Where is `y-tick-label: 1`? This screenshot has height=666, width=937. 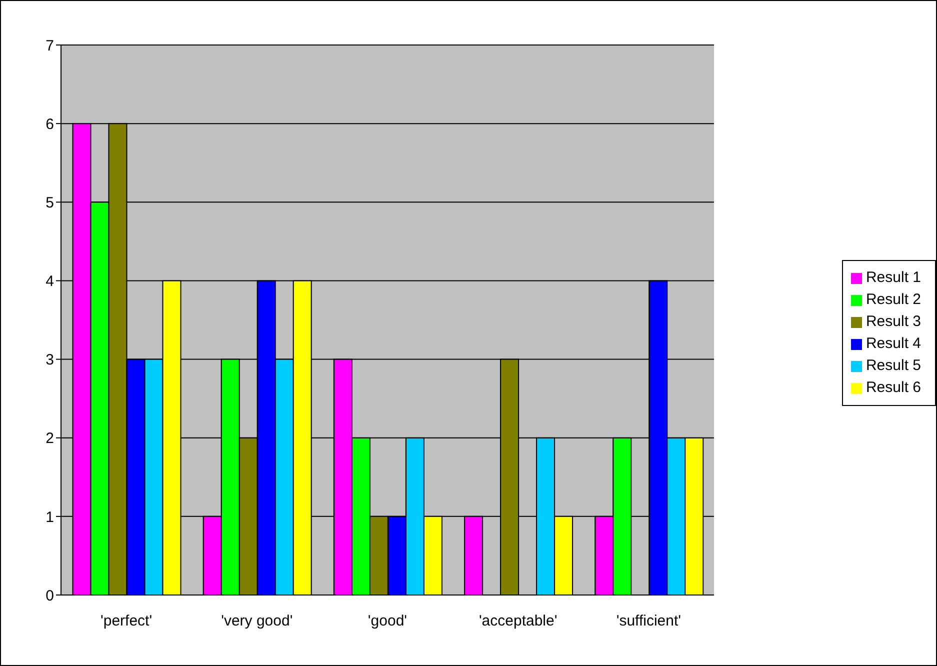
y-tick-label: 1 is located at coordinates (50, 517).